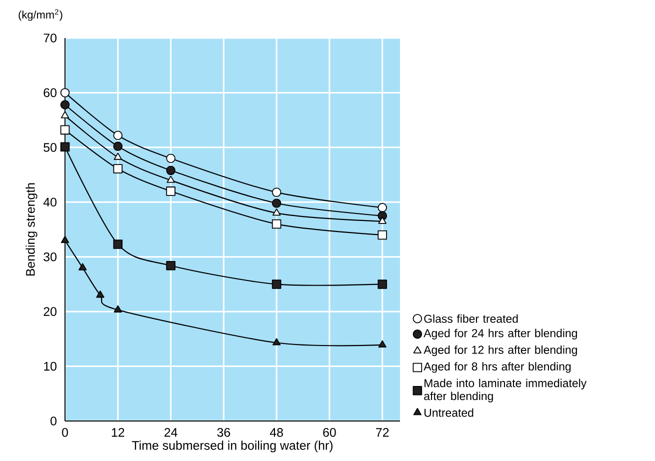 Image resolution: width=655 pixels, height=461 pixels. What do you see at coordinates (50, 93) in the screenshot?
I see `y-tick-label: 60` at bounding box center [50, 93].